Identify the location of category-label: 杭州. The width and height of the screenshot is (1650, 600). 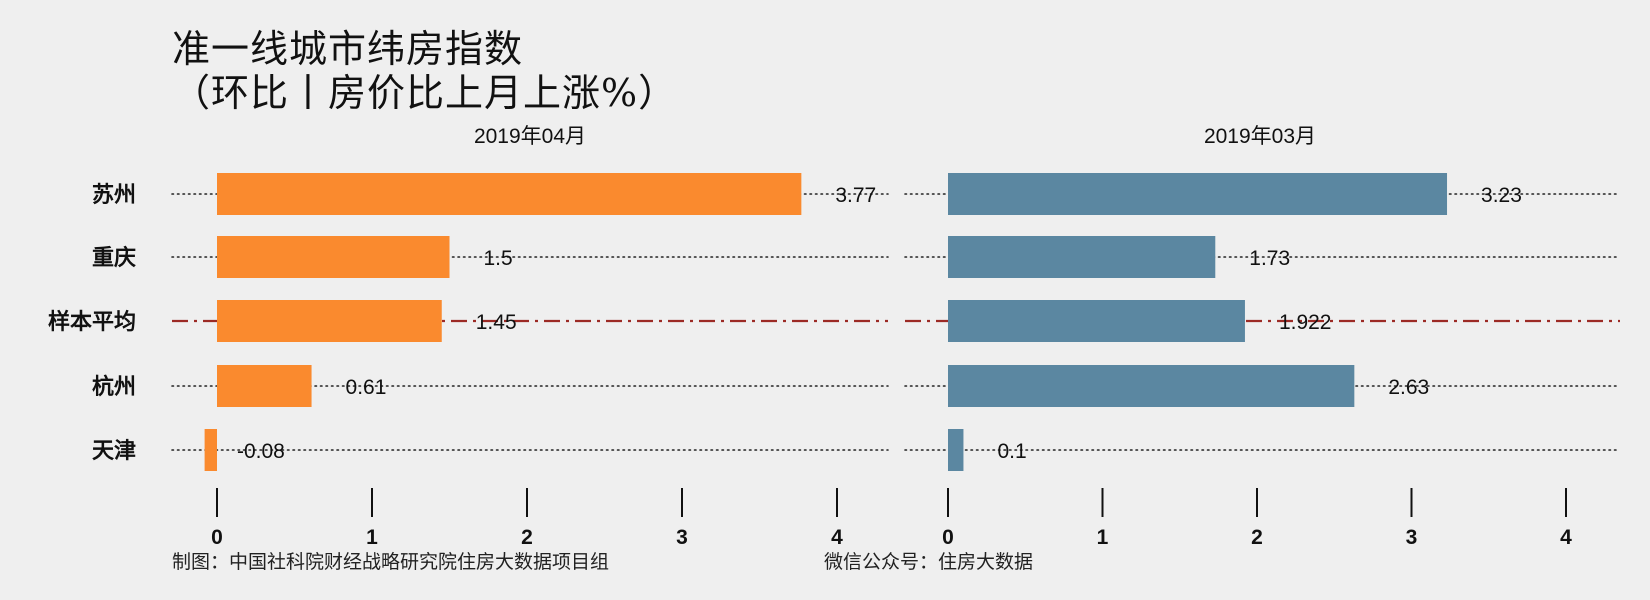
(114, 387).